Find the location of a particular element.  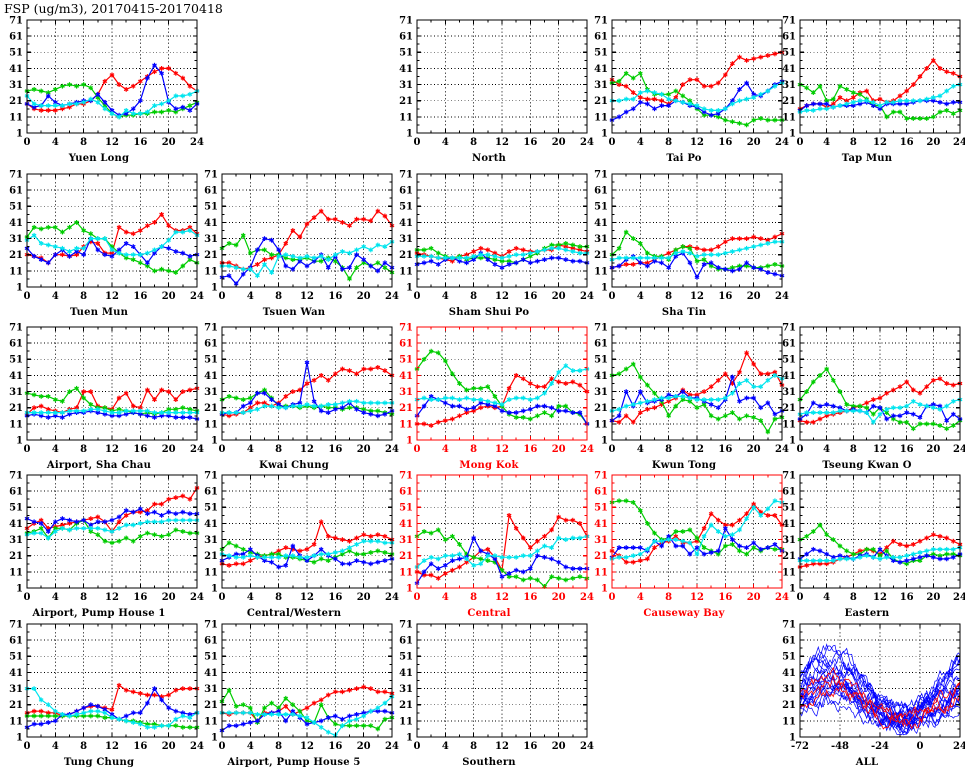

panel-title-label: Airport, Pump House 5 is located at coordinates (294, 762).